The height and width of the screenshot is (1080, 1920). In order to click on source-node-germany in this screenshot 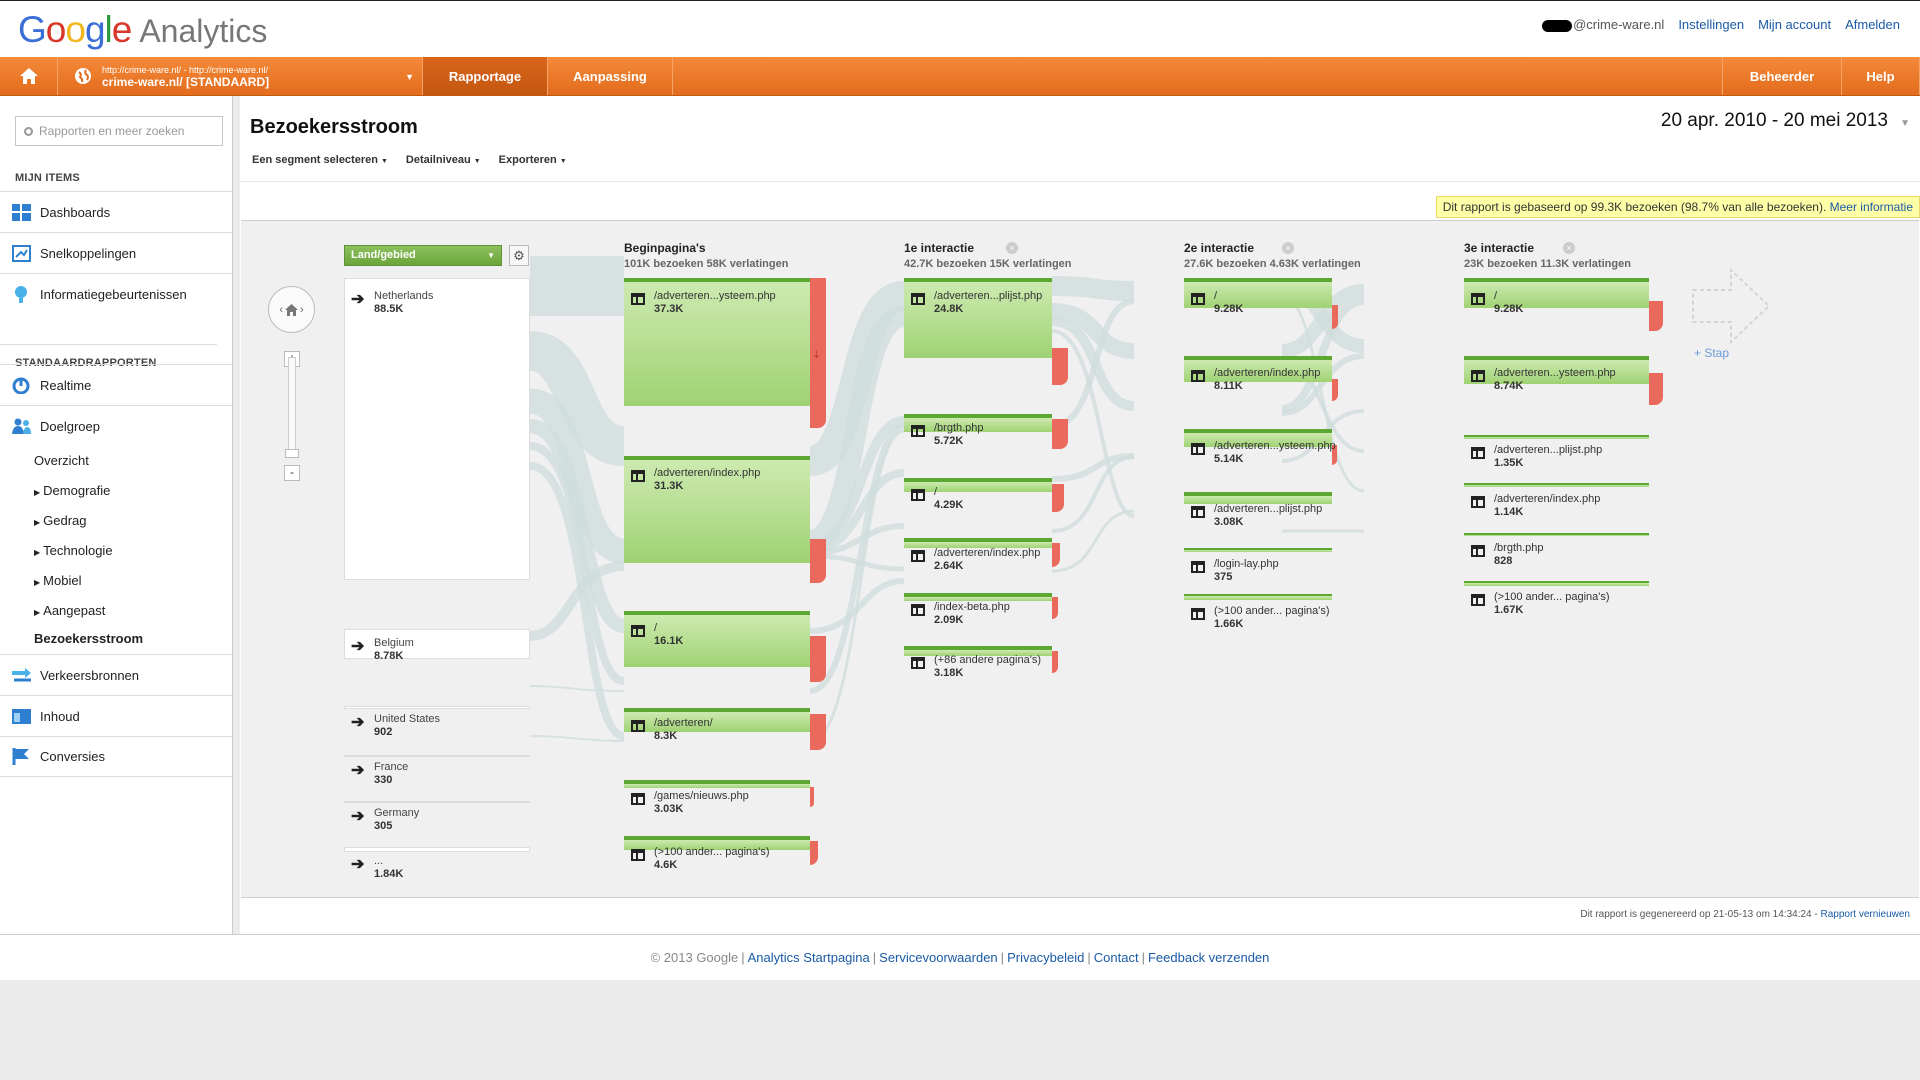, I will do `click(437, 802)`.